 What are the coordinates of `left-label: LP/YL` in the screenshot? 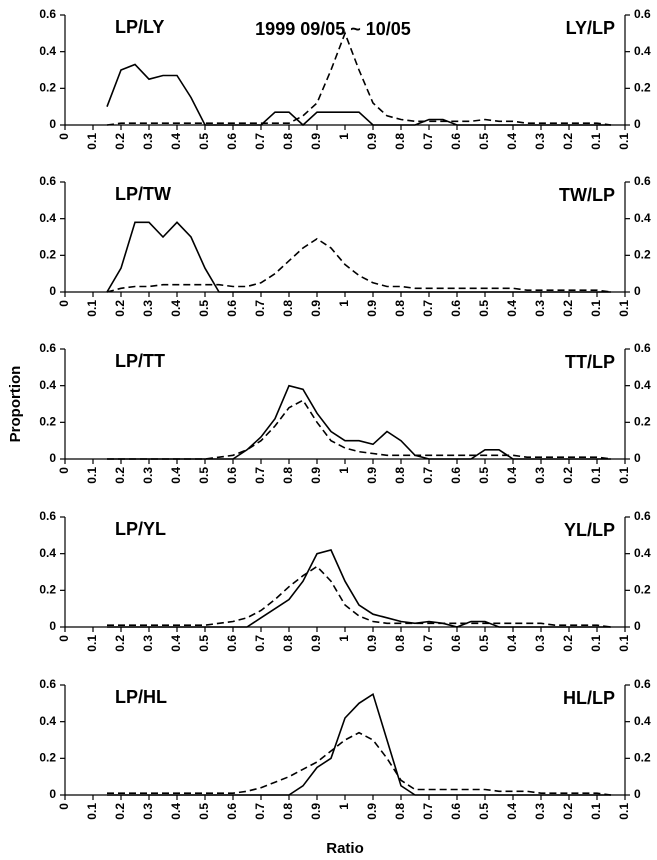 It's located at (140, 529).